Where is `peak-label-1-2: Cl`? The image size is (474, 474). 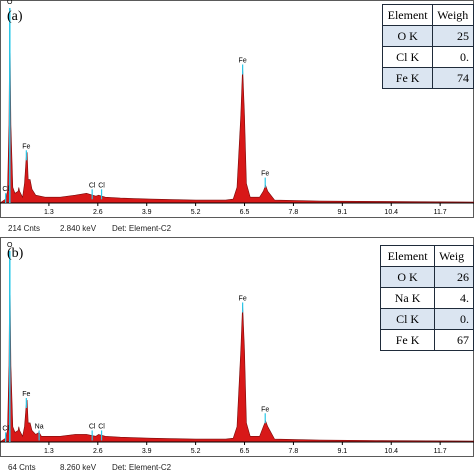 peak-label-1-2: Cl is located at coordinates (5, 428).